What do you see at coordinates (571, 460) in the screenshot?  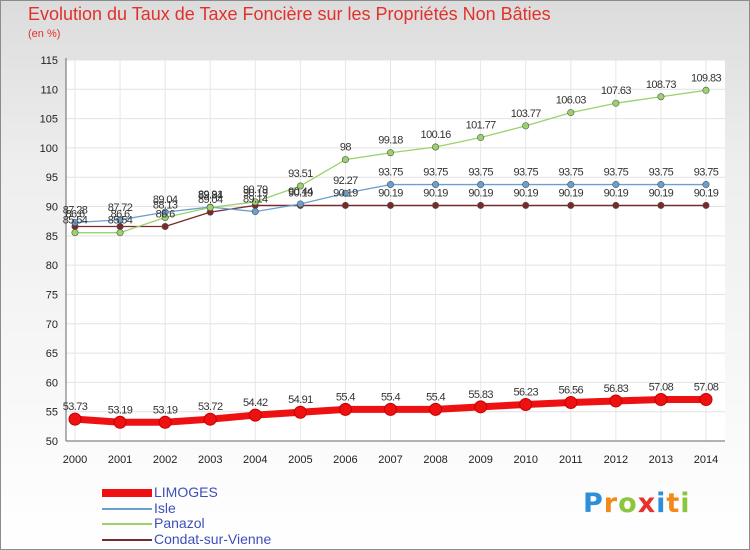 I see `x-tick-label: 2011` at bounding box center [571, 460].